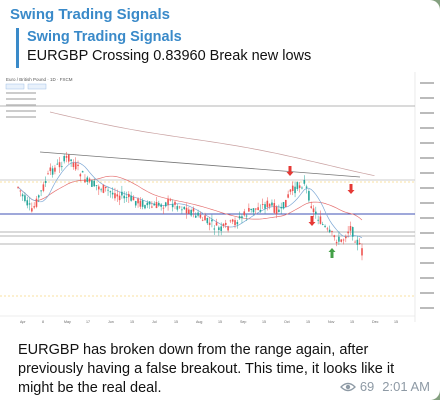 Image resolution: width=440 pixels, height=400 pixels. I want to click on x-tick-label: May, so click(67, 322).